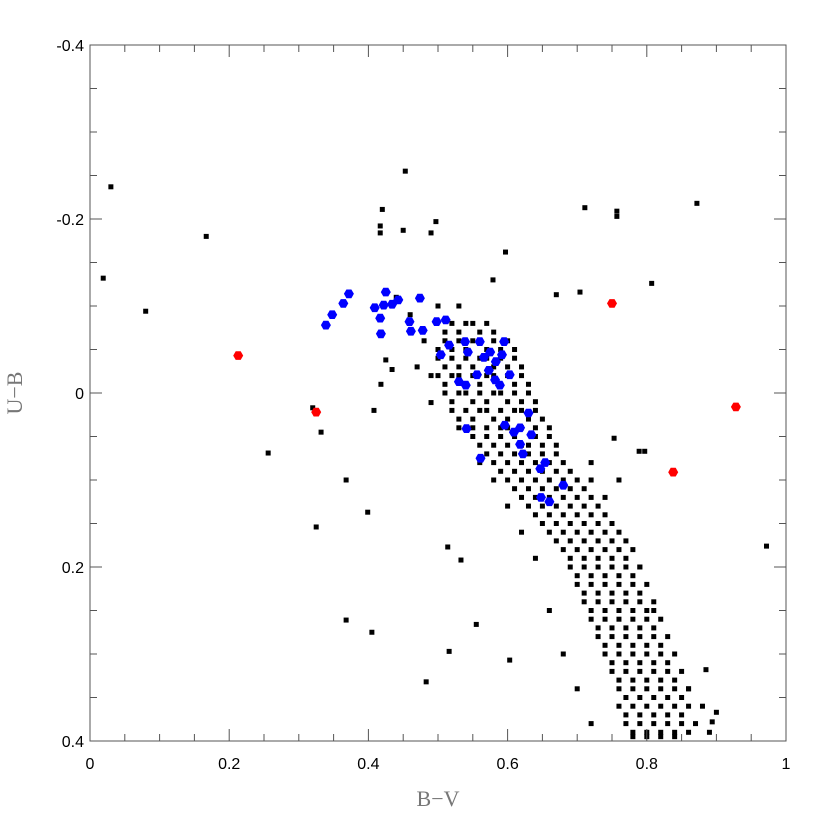  Describe the element at coordinates (79, 394) in the screenshot. I see `y-tick-label: 0` at that location.